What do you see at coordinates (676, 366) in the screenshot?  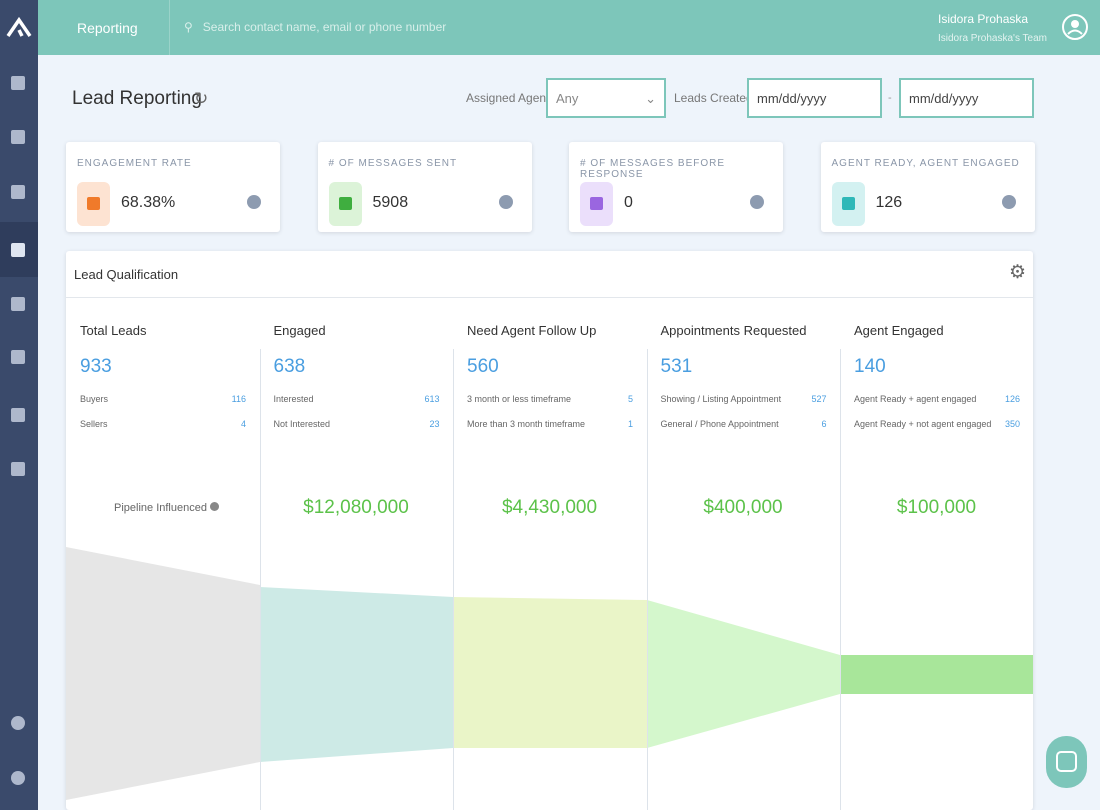 I see `column-total: 531` at bounding box center [676, 366].